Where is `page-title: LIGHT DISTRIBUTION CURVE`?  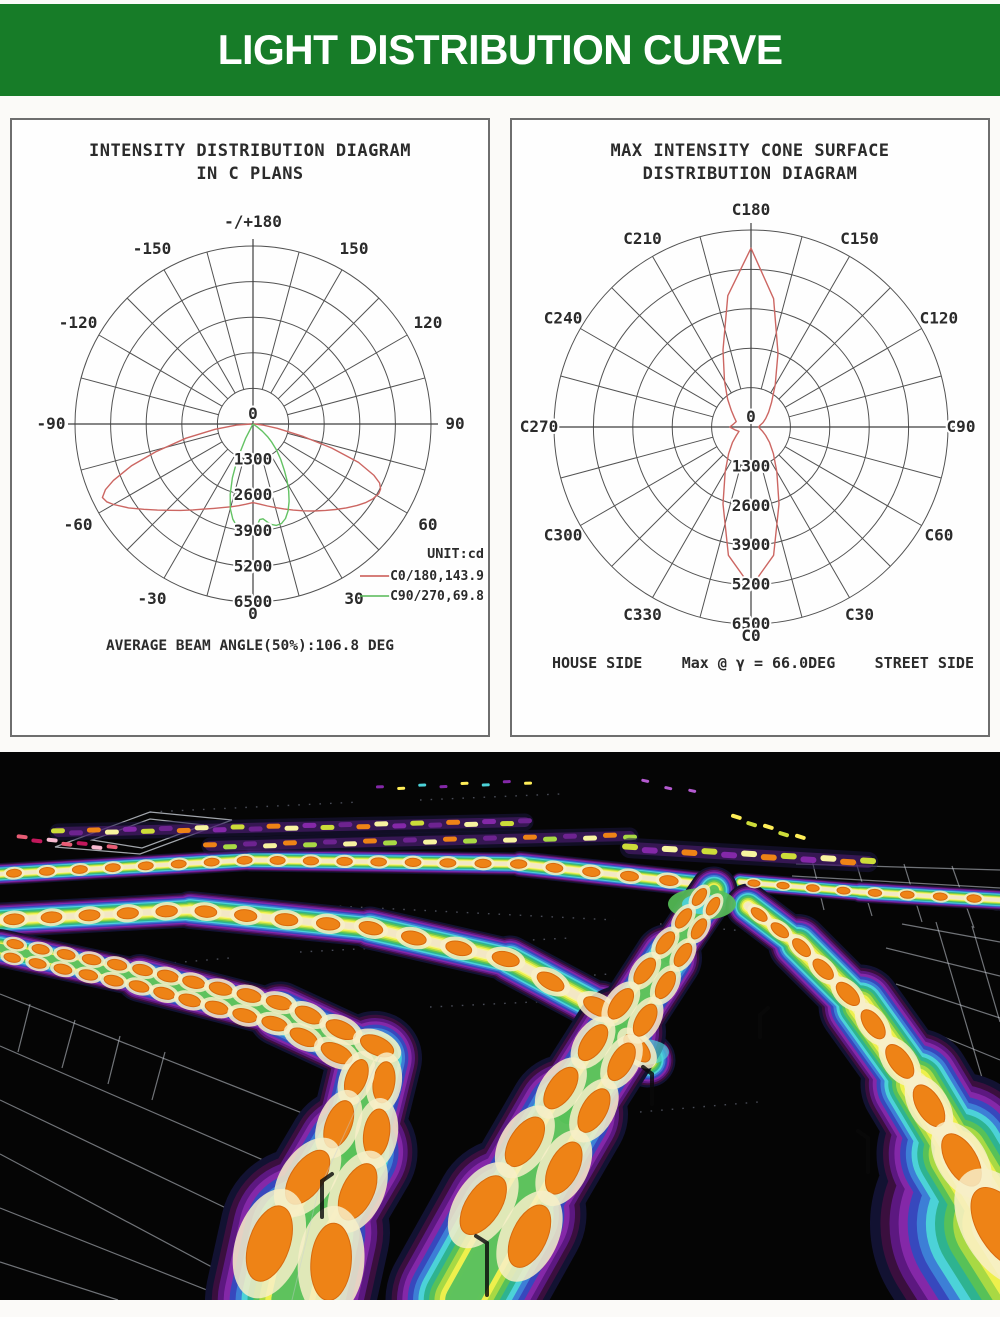 page-title: LIGHT DISTRIBUTION CURVE is located at coordinates (500, 50).